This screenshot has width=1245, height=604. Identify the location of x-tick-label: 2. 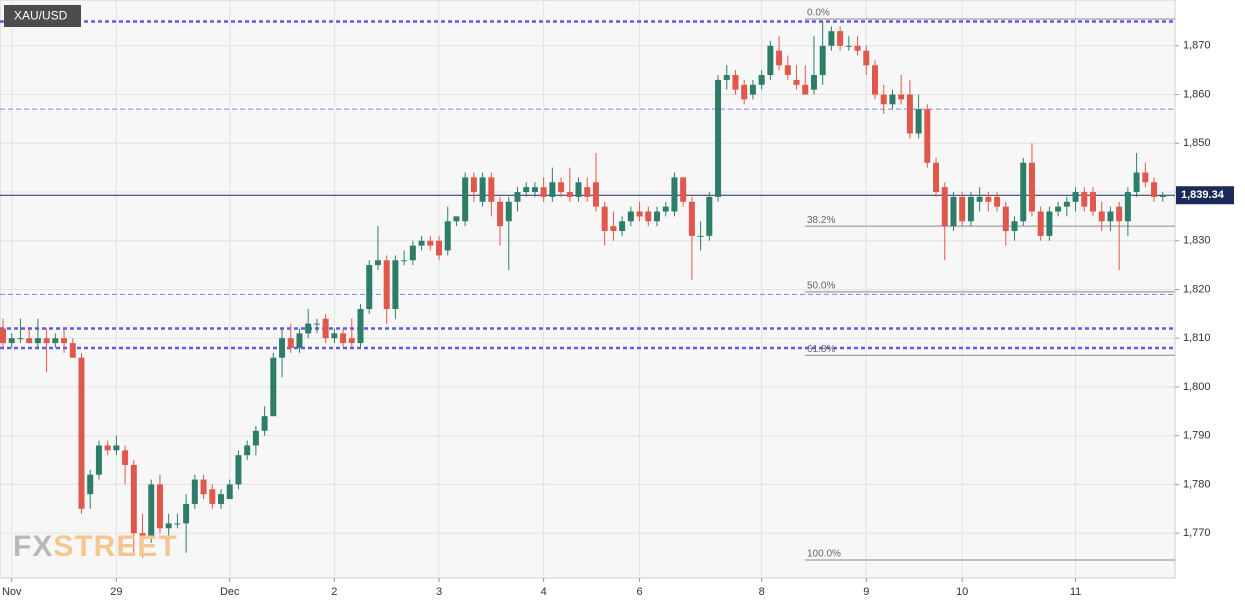
(334, 592).